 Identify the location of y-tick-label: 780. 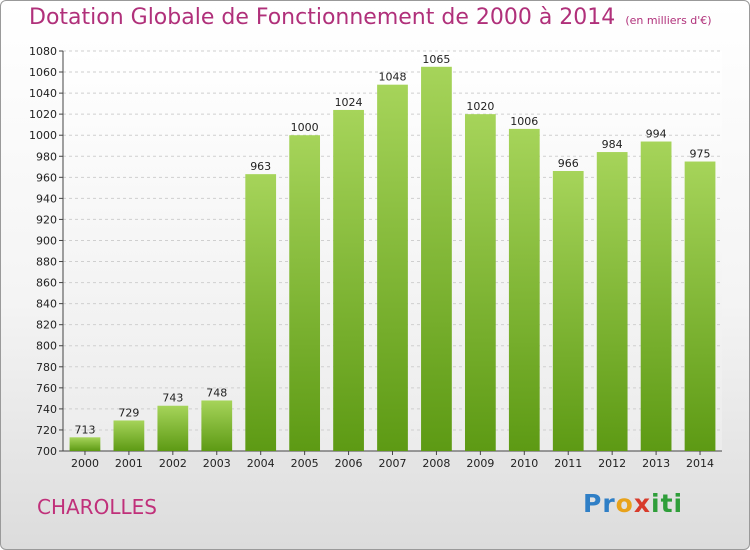
(46, 367).